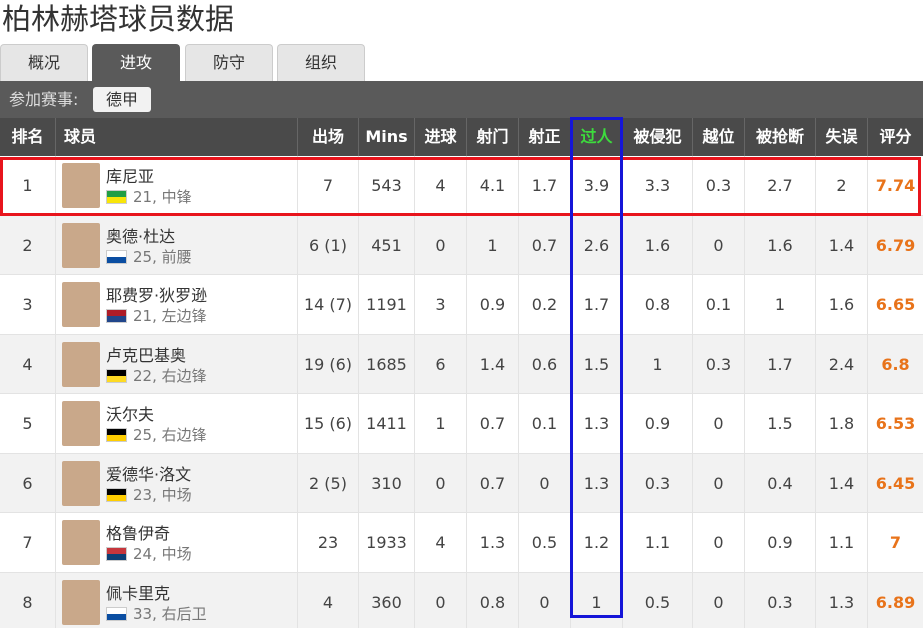 The image size is (923, 628). Describe the element at coordinates (162, 256) in the screenshot. I see `player-info: 25, 前腰` at that location.